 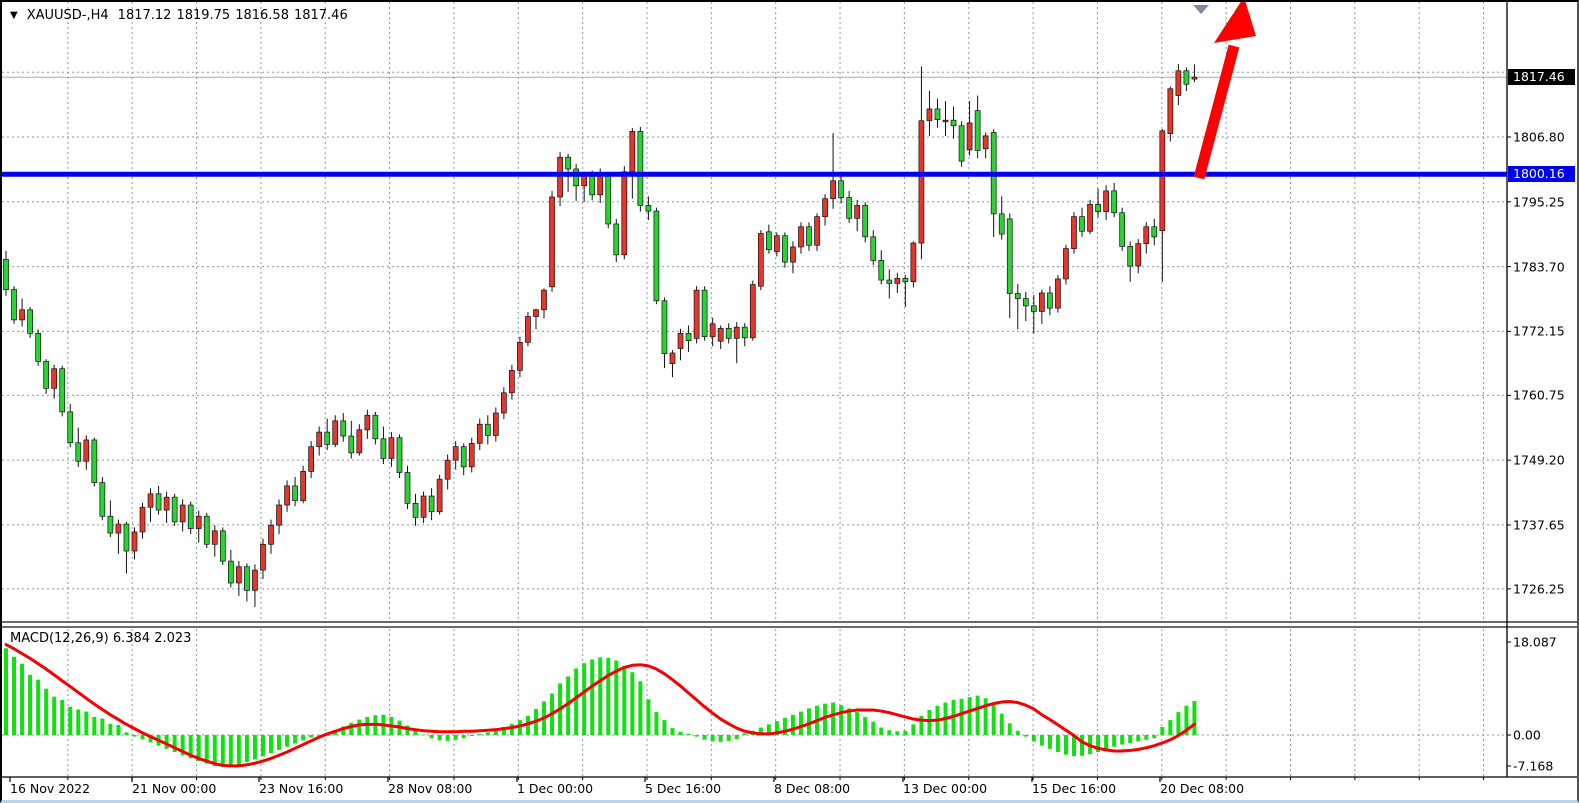 What do you see at coordinates (1216, 112) in the screenshot?
I see `red-arrow-shaft` at bounding box center [1216, 112].